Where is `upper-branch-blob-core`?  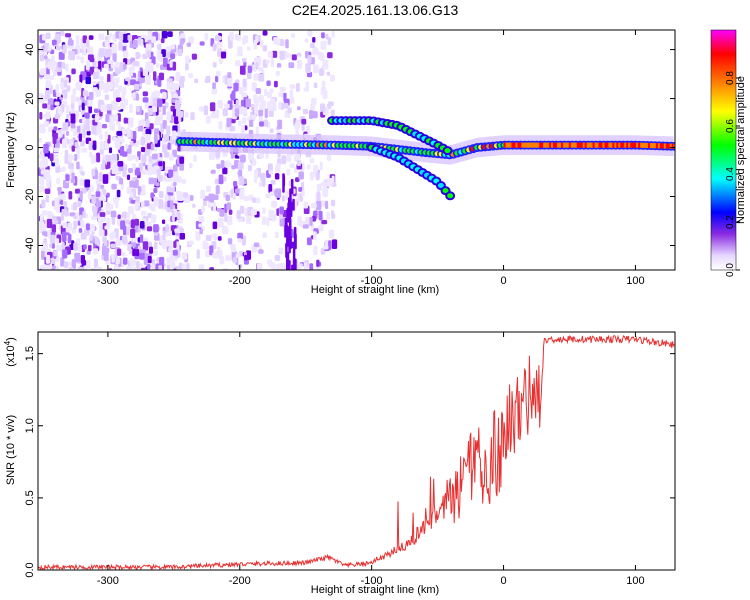 upper-branch-blob-core is located at coordinates (447, 151).